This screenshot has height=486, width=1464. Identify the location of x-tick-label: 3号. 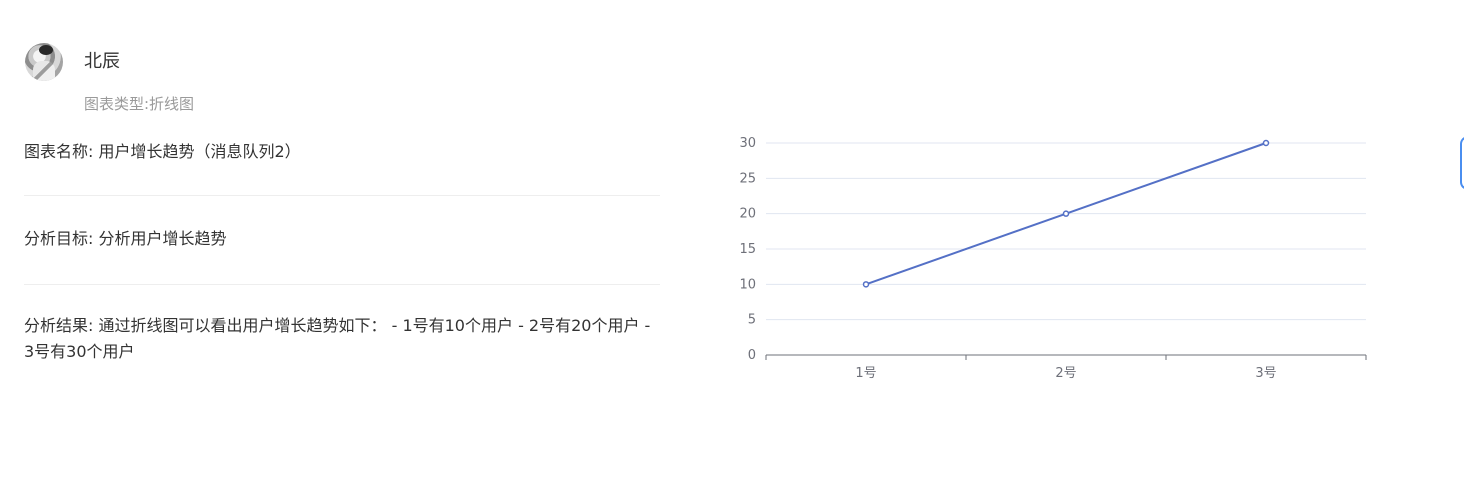
(1265, 373).